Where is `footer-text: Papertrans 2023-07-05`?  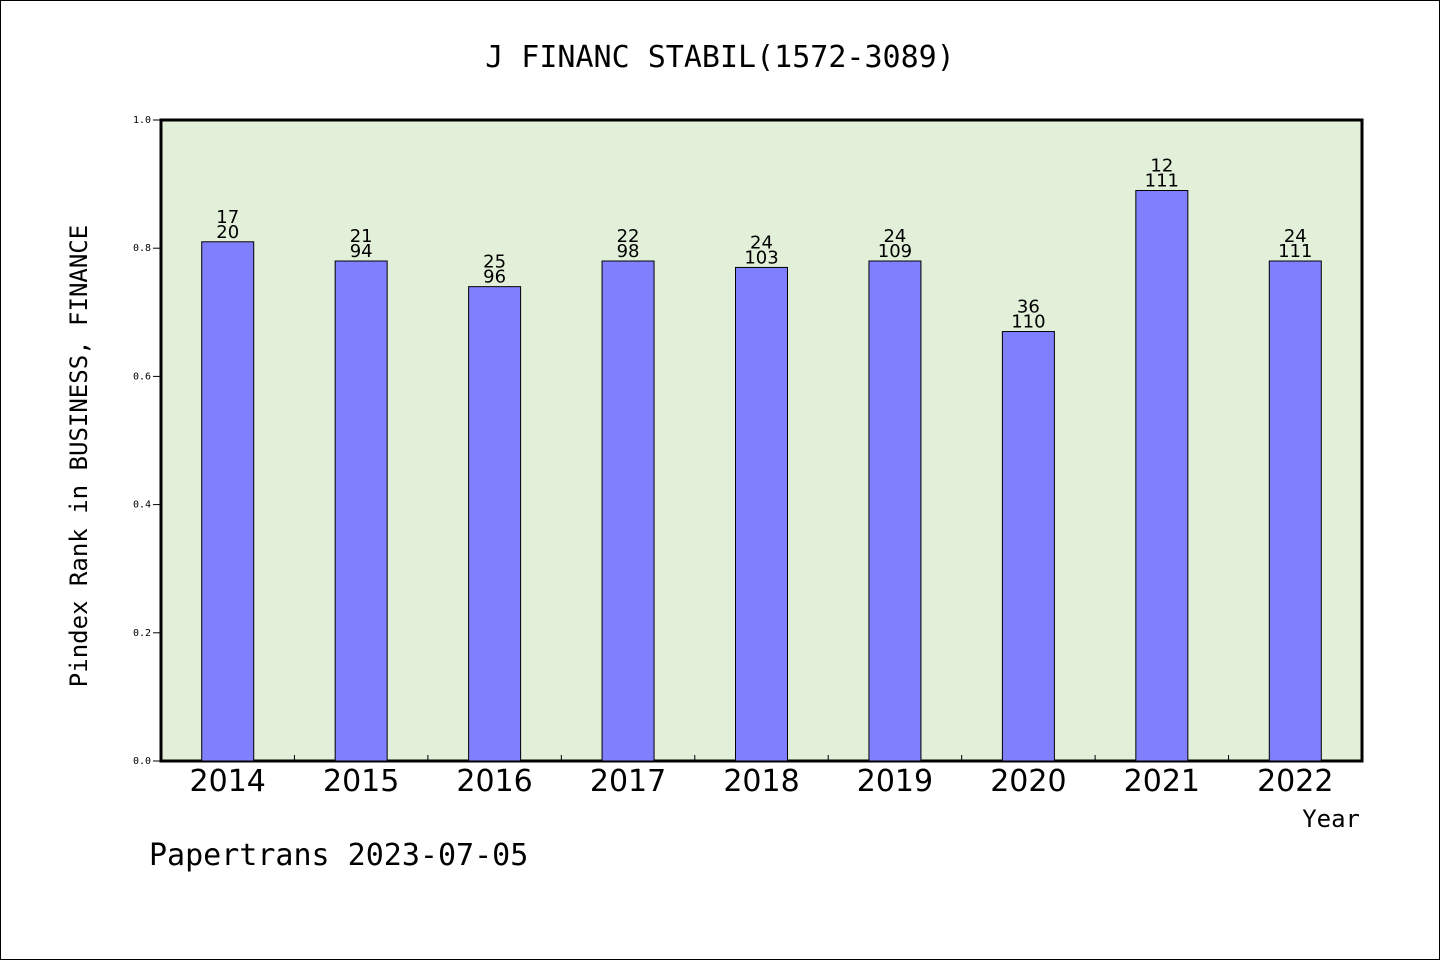
footer-text: Papertrans 2023-07-05 is located at coordinates (338, 855).